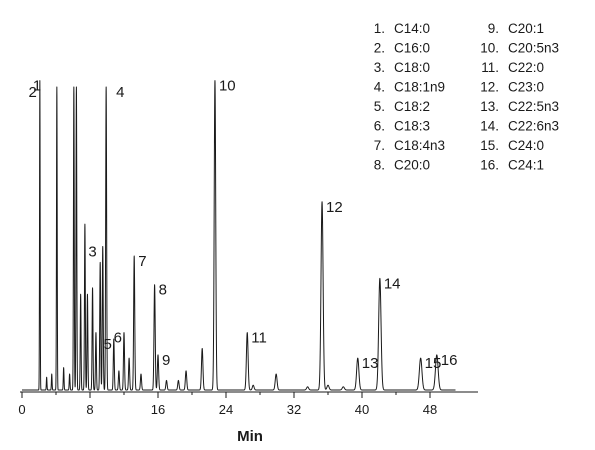 The width and height of the screenshot is (595, 450). I want to click on x-tick-label: 32, so click(294, 409).